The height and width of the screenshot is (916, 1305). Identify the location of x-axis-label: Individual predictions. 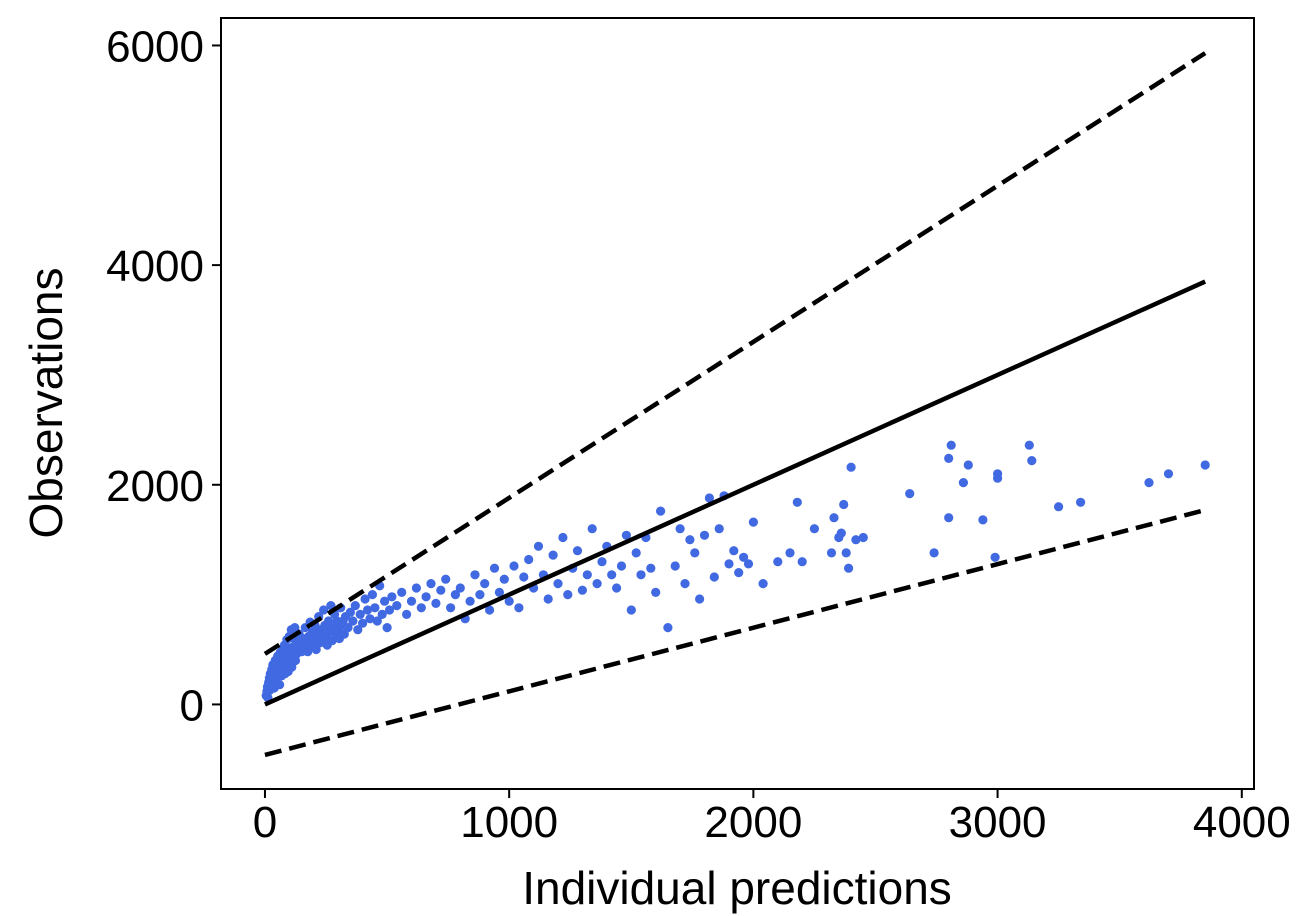
(737, 888).